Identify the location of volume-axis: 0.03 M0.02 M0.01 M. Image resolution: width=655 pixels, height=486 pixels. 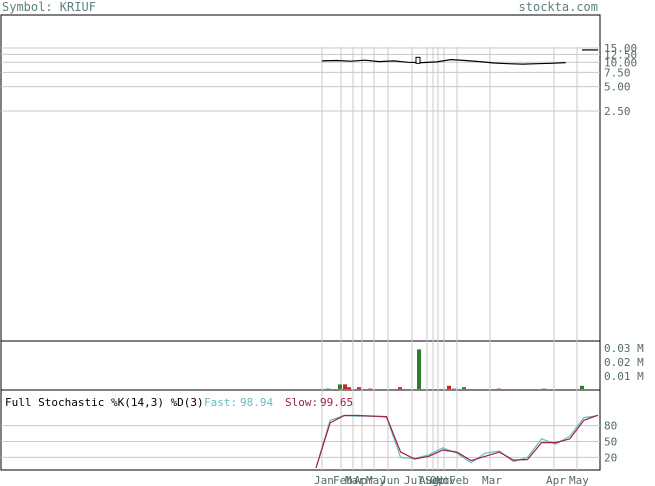
(624, 362).